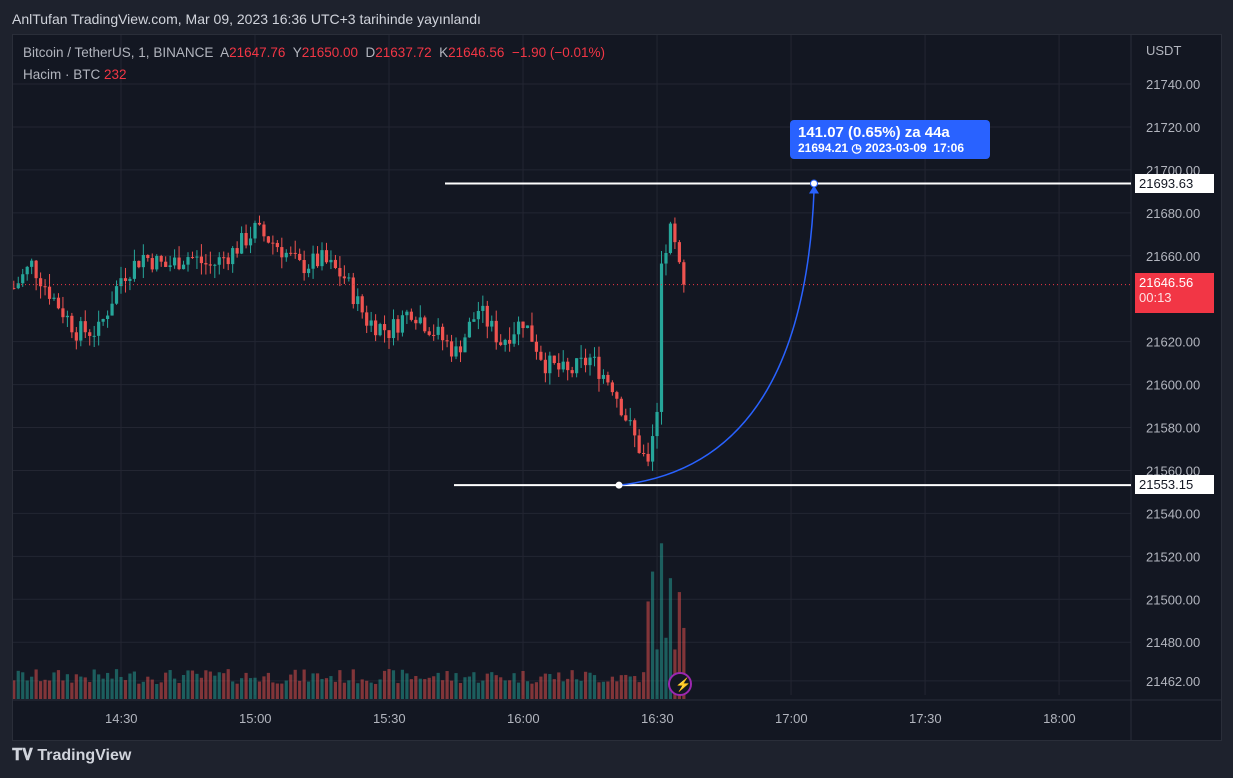  What do you see at coordinates (1163, 50) in the screenshot?
I see `currency-label: USDT` at bounding box center [1163, 50].